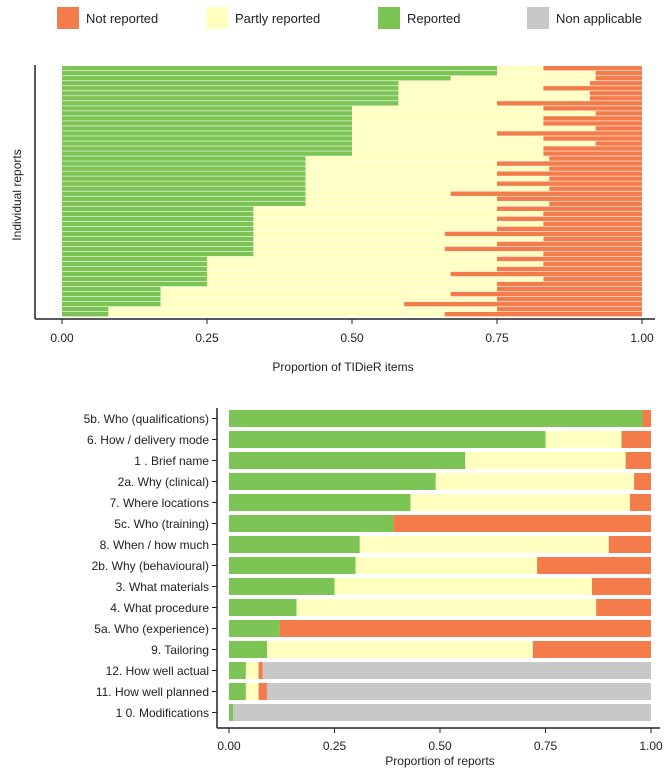 The height and width of the screenshot is (771, 669). Describe the element at coordinates (439, 761) in the screenshot. I see `chart2-x-axis-label: Proportion of reports` at that location.